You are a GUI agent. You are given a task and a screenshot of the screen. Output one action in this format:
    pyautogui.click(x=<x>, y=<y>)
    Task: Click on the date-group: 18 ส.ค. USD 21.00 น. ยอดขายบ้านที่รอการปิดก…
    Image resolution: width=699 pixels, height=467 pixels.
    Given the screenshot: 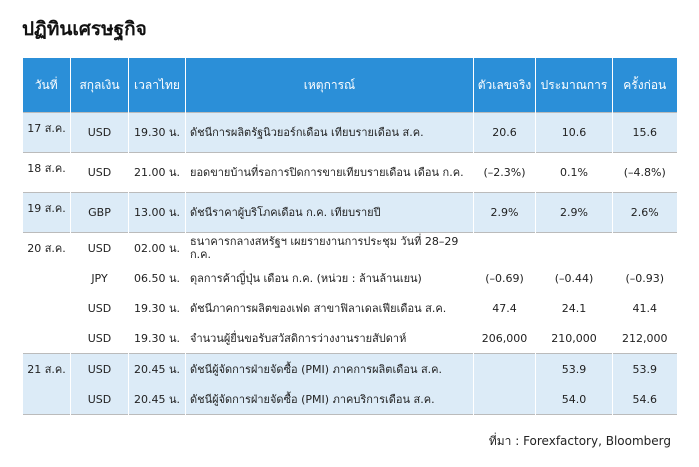 What is the action you would take?
    pyautogui.click(x=349, y=172)
    